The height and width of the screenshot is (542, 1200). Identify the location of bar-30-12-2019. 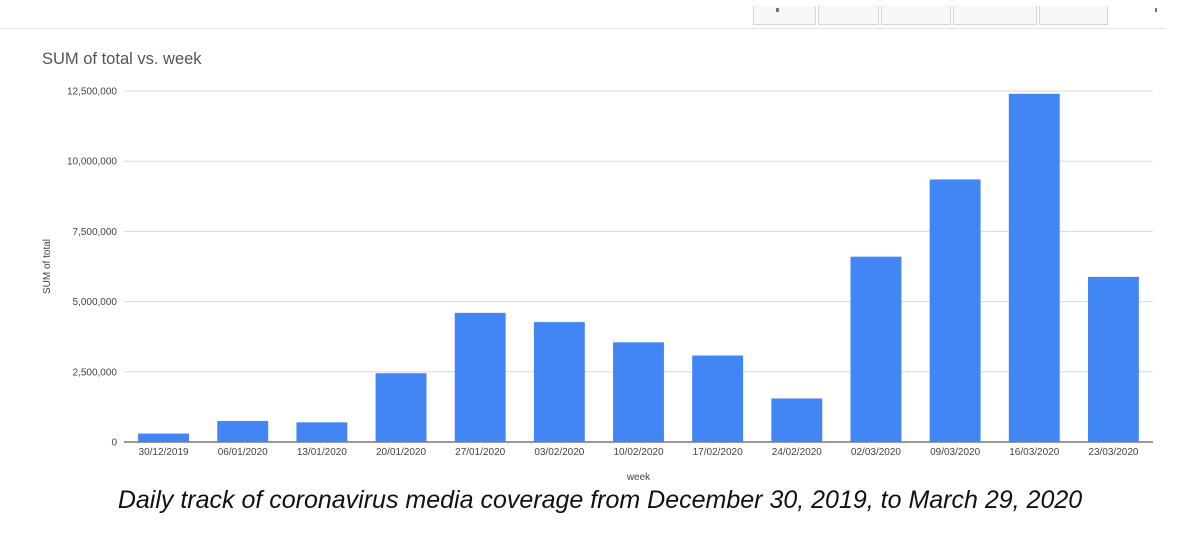
(164, 437).